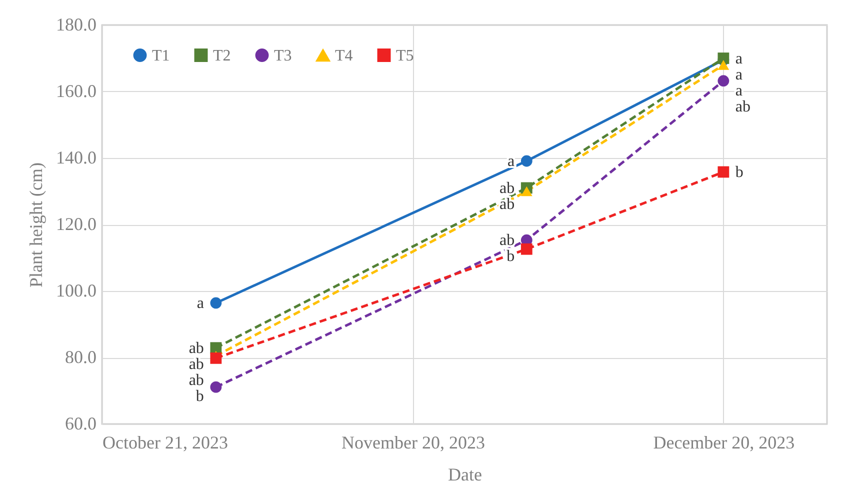 The width and height of the screenshot is (843, 501). Describe the element at coordinates (344, 56) in the screenshot. I see `legend-label: T4` at that location.